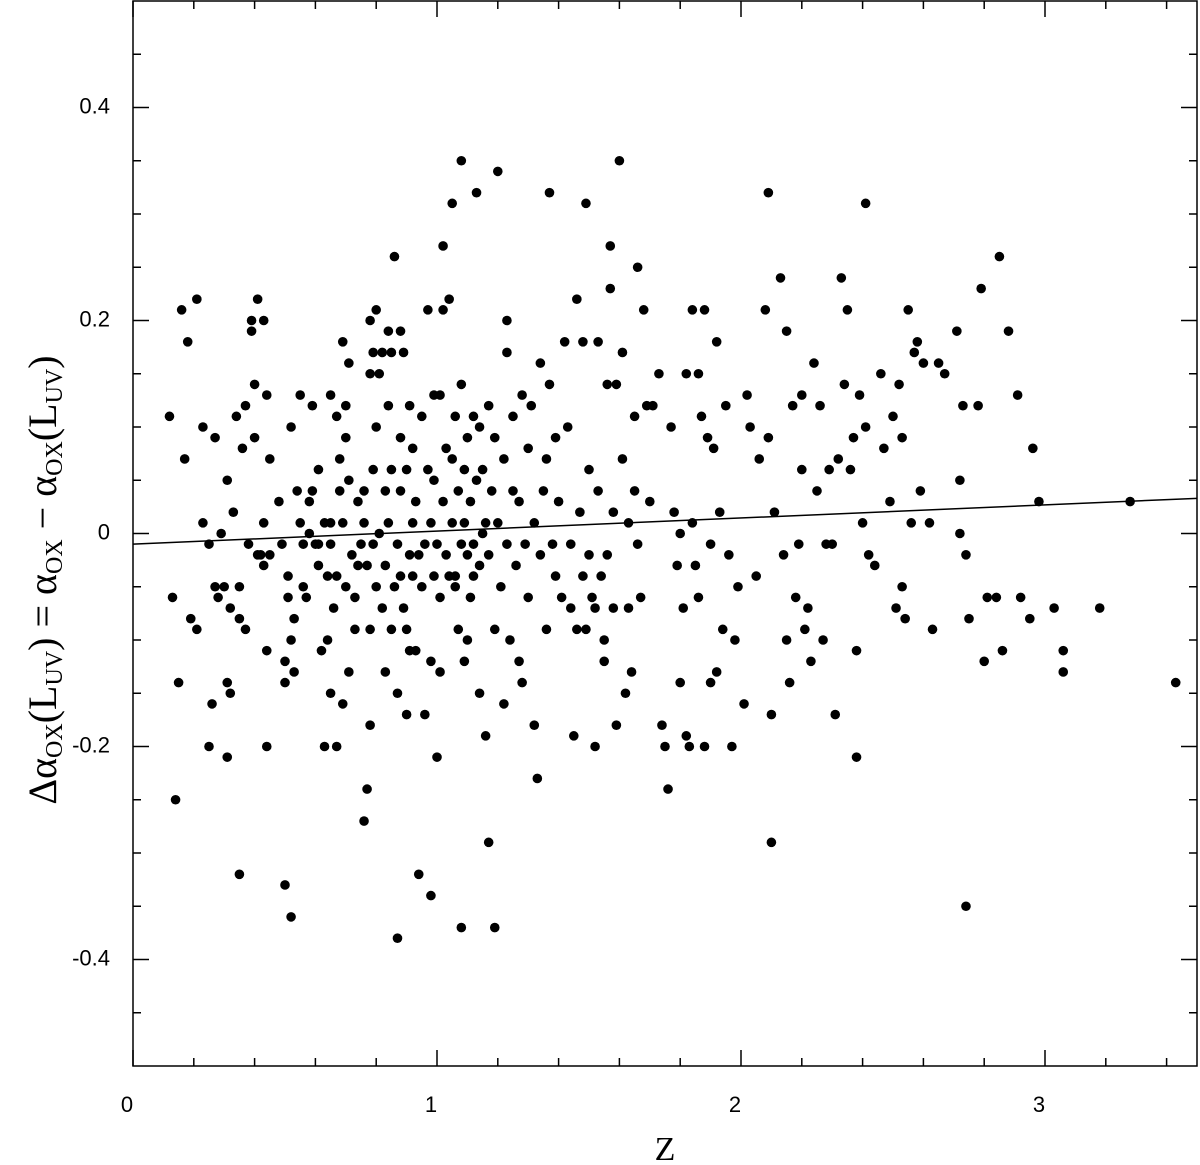 This screenshot has height=1165, width=1200. I want to click on y-tick-label: 0, so click(104, 531).